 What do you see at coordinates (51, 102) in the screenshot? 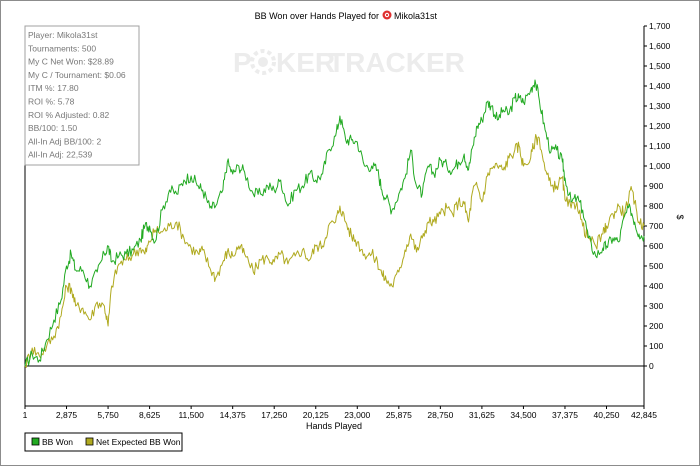
I see `stats-line: ROI %: 5.78` at bounding box center [51, 102].